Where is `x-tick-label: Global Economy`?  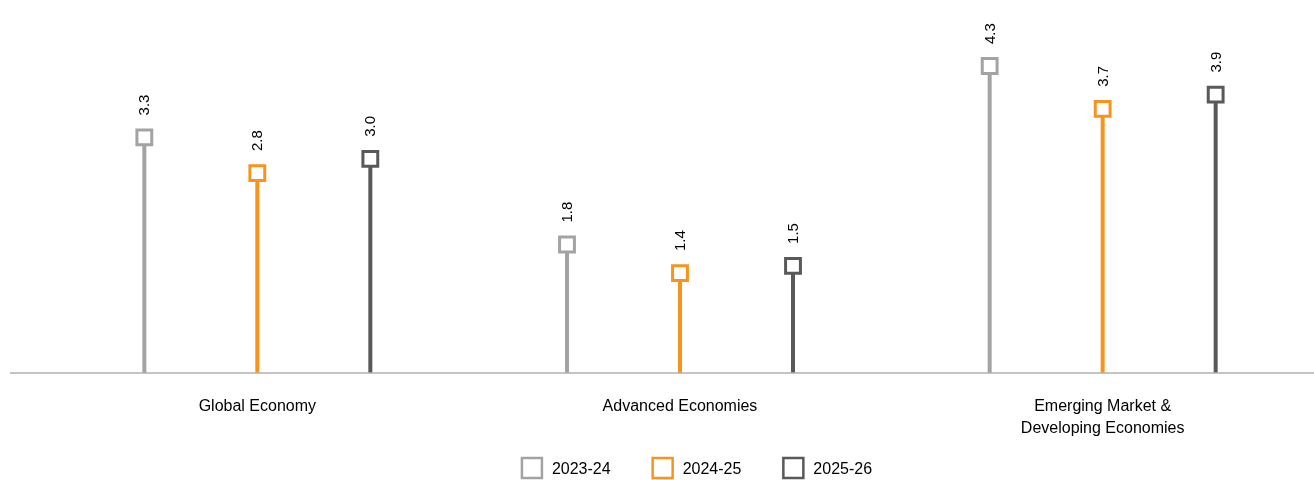
x-tick-label: Global Economy is located at coordinates (257, 405).